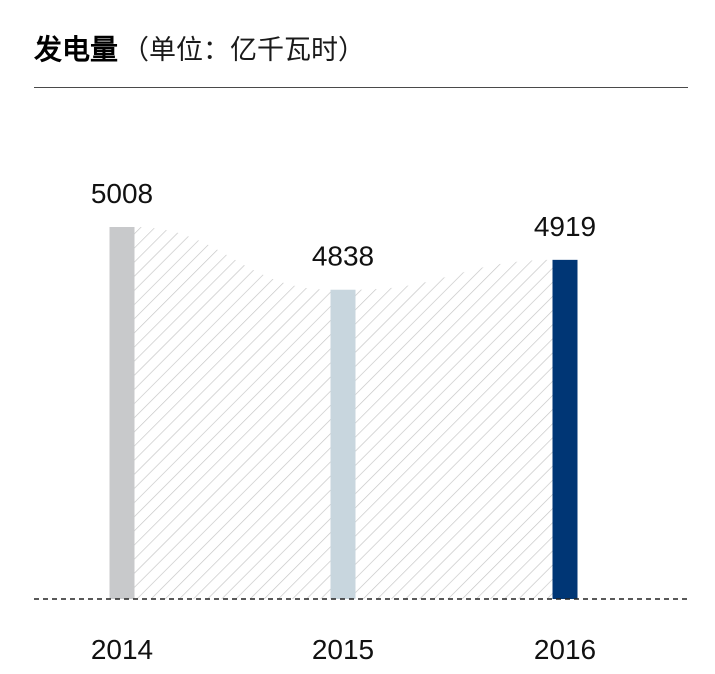 The width and height of the screenshot is (715, 674). I want to click on x-tick-label-2015: 2015, so click(343, 649).